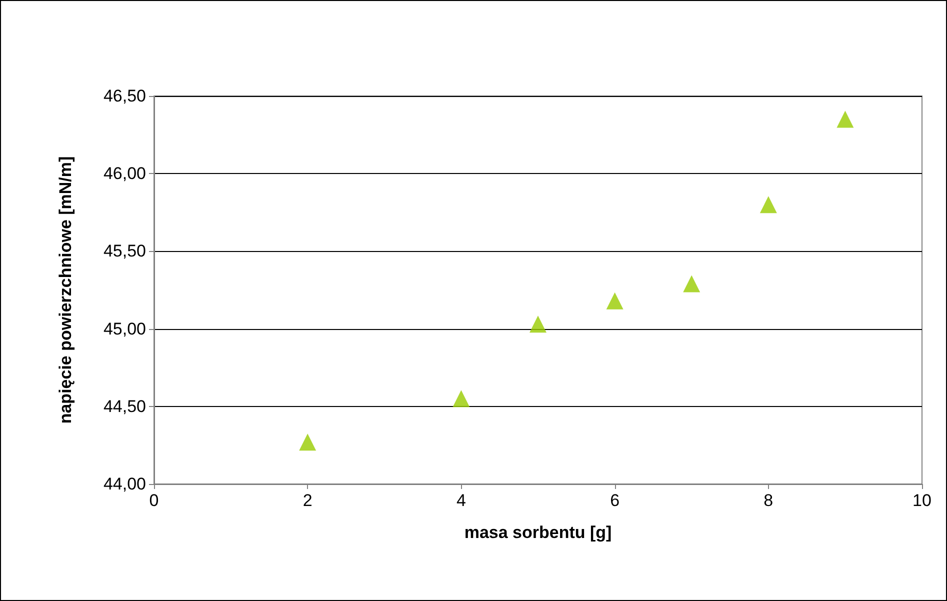 This screenshot has height=601, width=947. What do you see at coordinates (615, 500) in the screenshot?
I see `x-tick-label: 6` at bounding box center [615, 500].